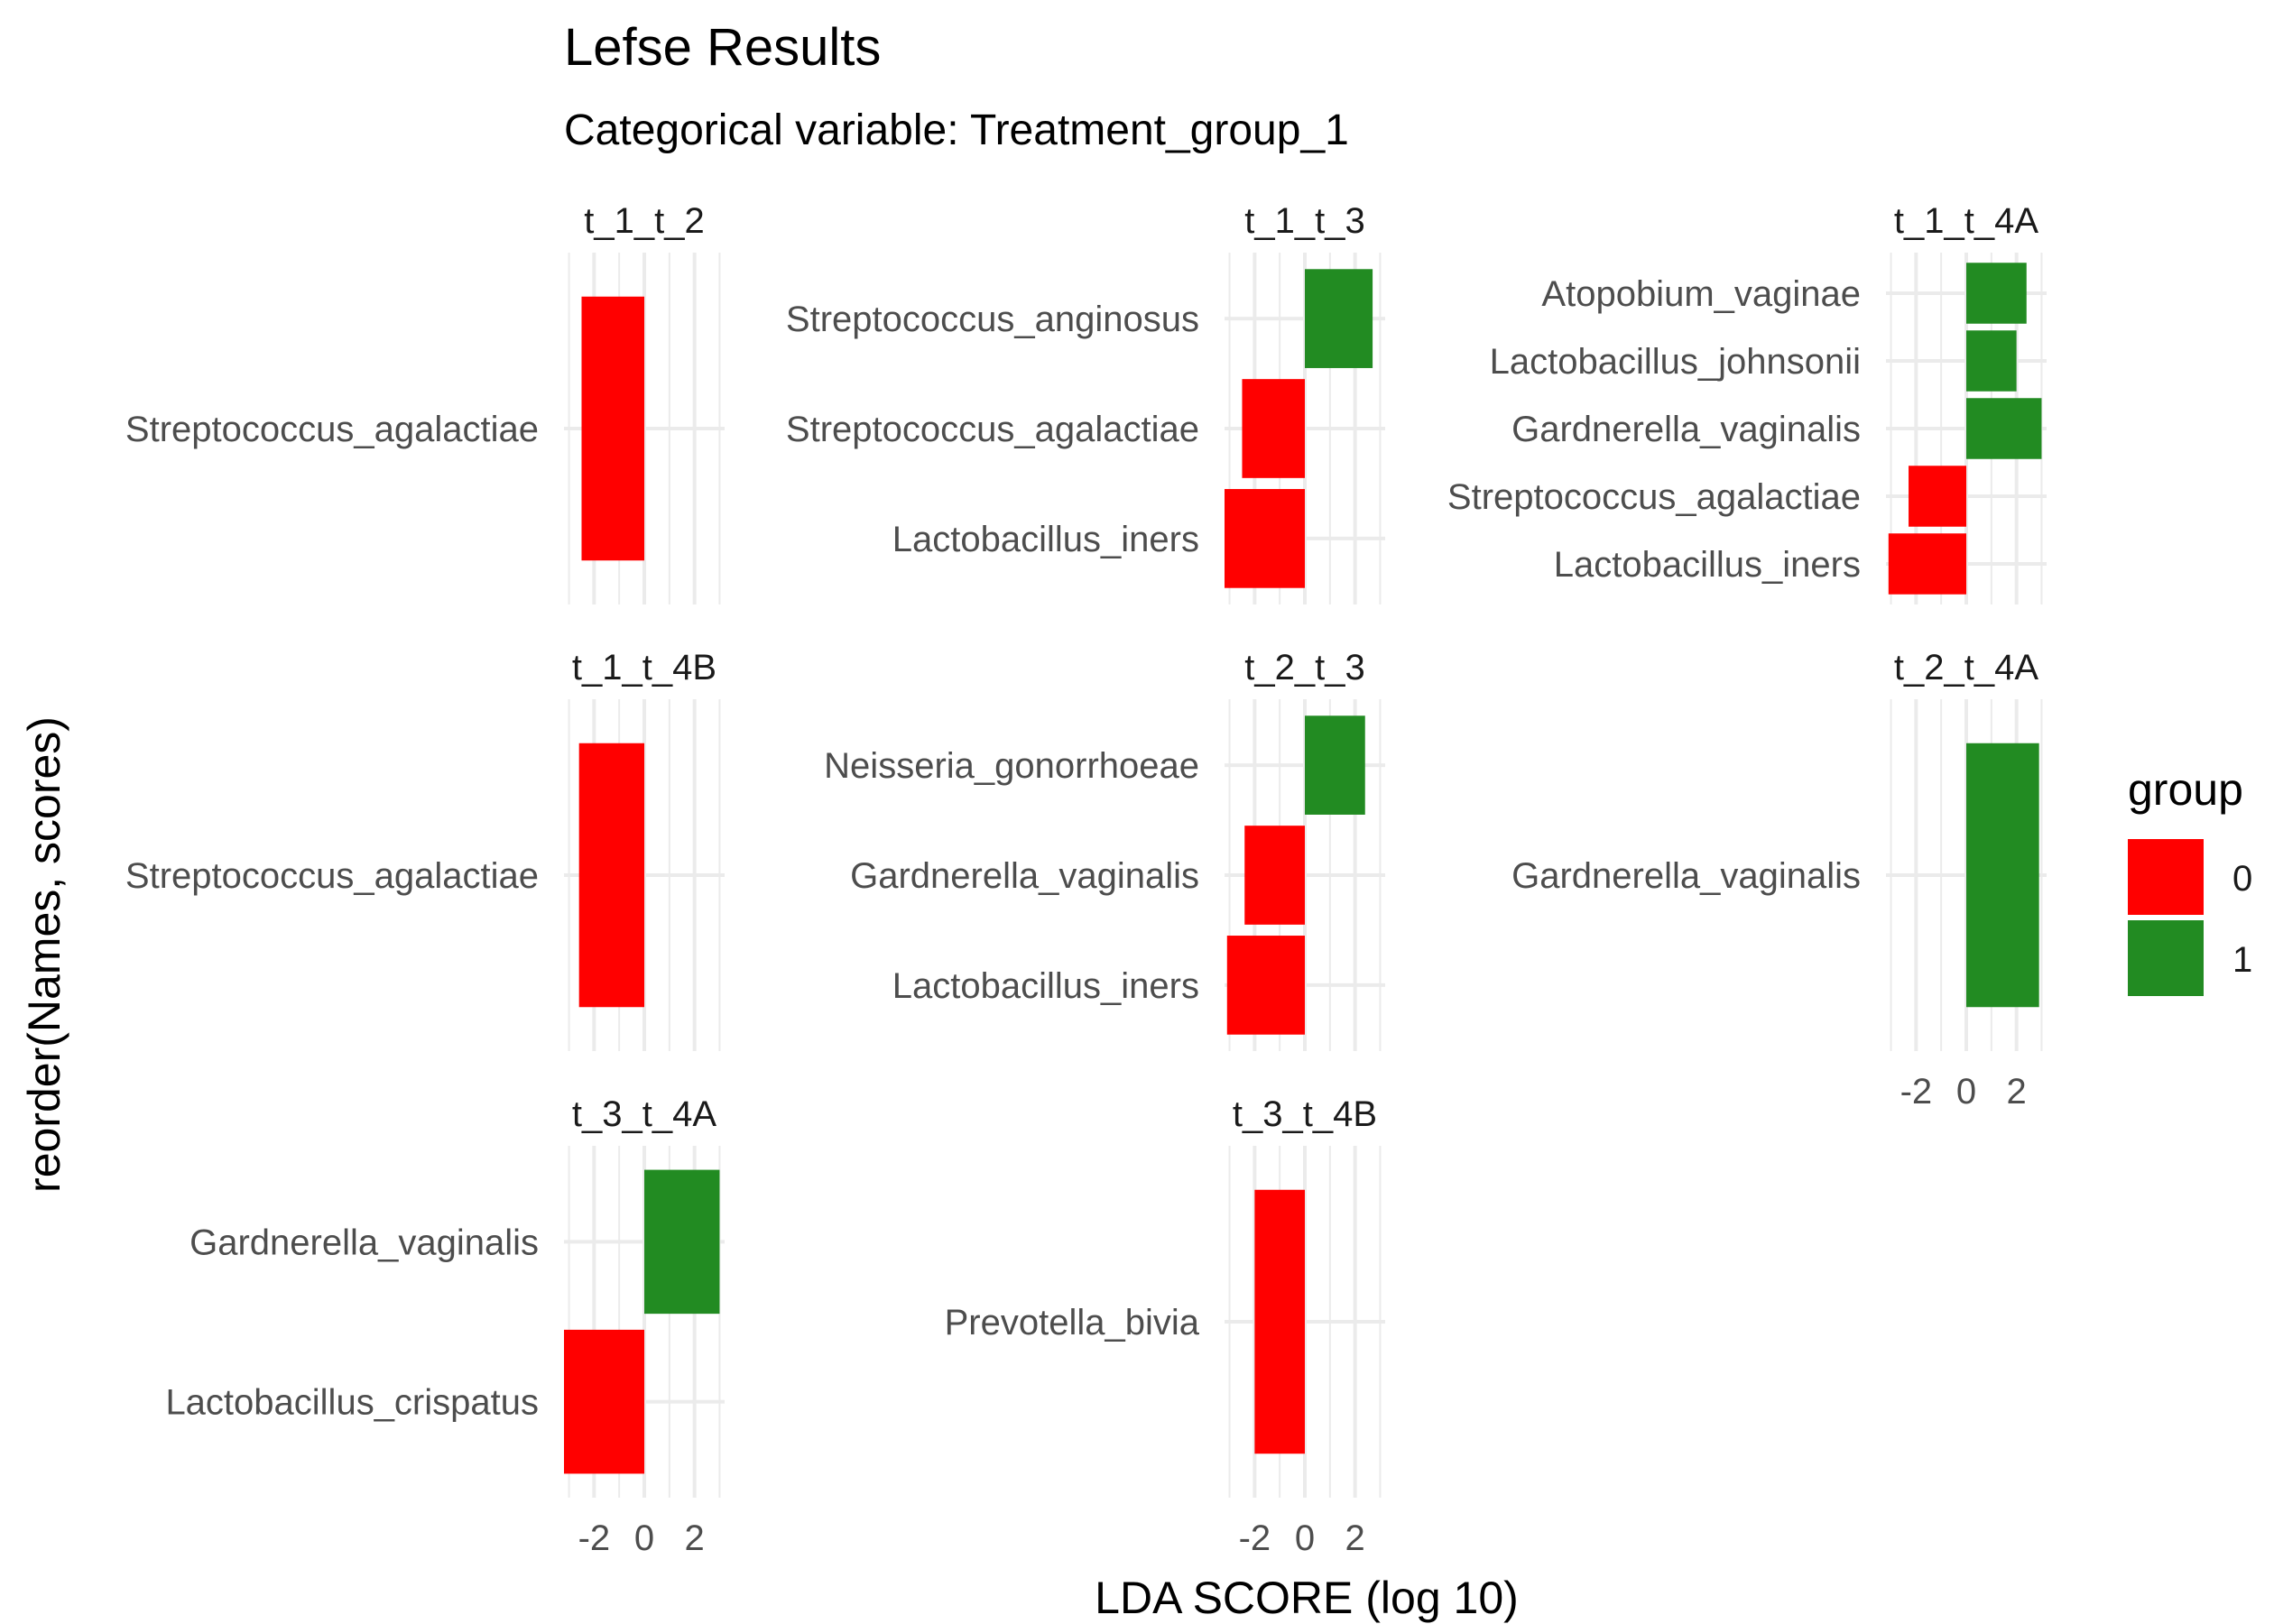 The image size is (2274, 1624). What do you see at coordinates (1304, 667) in the screenshot?
I see `facet-strip-label: t_2_t_3` at bounding box center [1304, 667].